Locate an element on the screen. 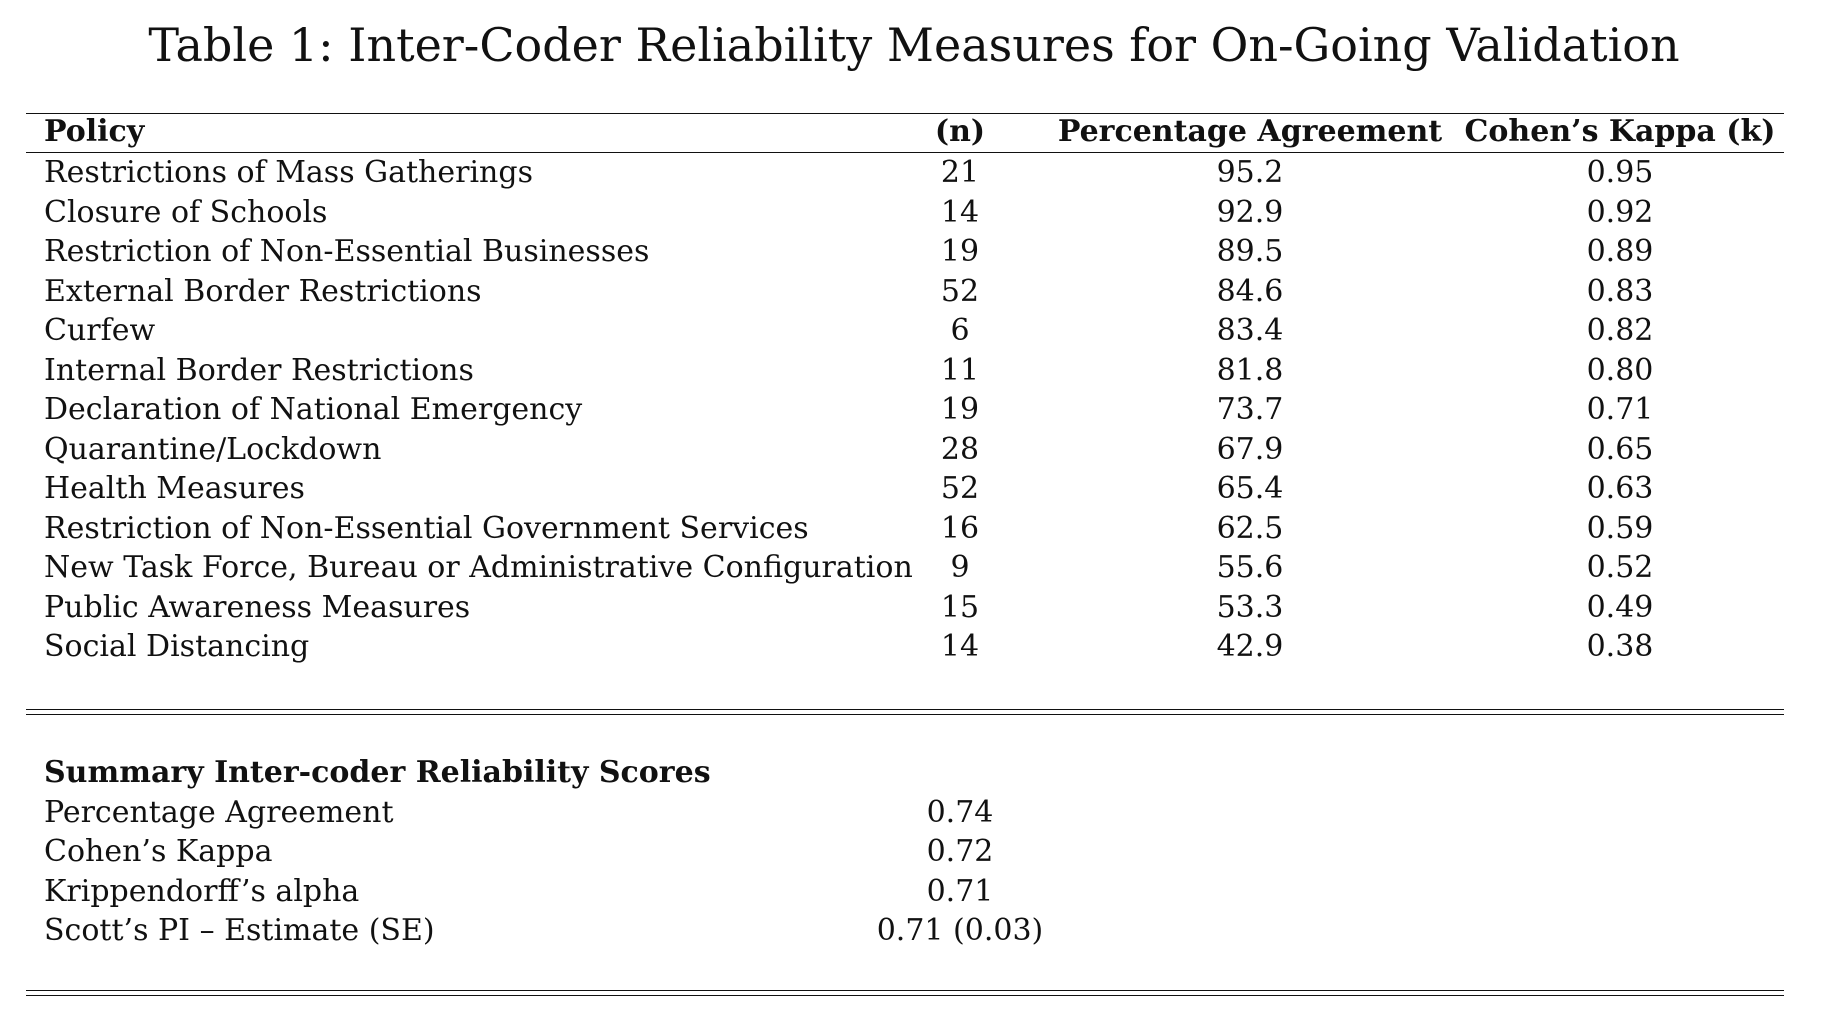  n-cell: 16 is located at coordinates (960, 528).